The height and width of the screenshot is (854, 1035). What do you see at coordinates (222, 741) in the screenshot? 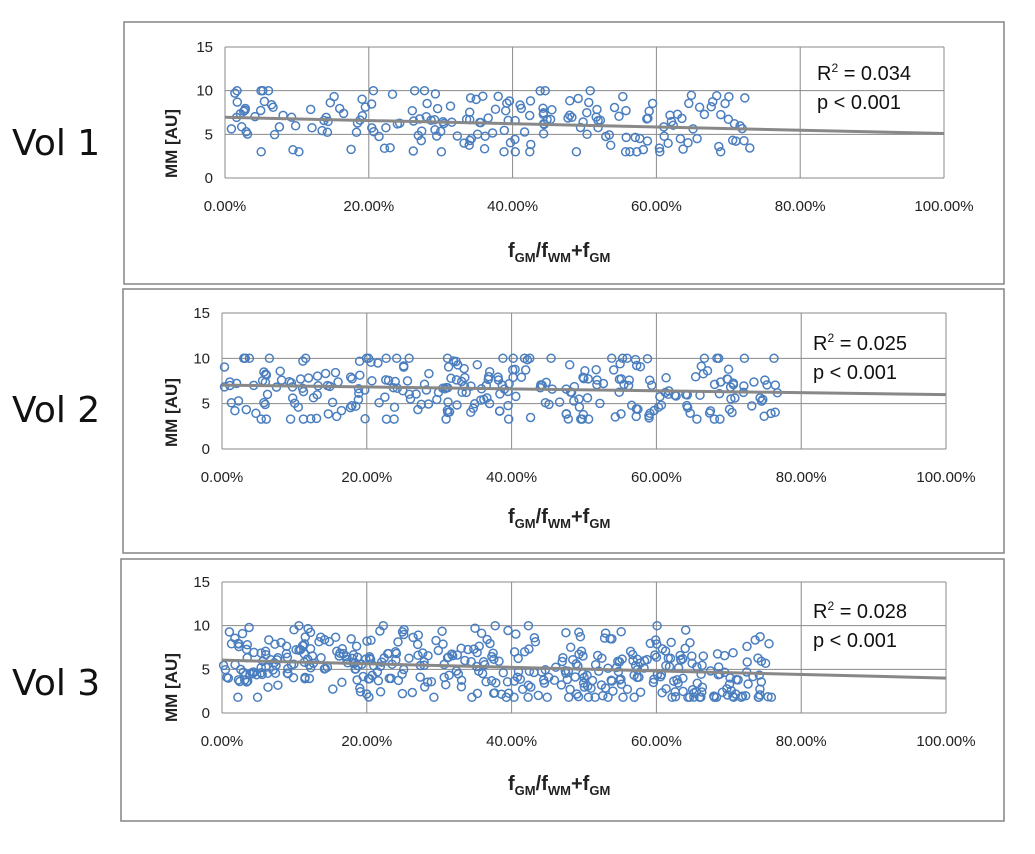
I see `x-tick-label: 0.00%` at bounding box center [222, 741].